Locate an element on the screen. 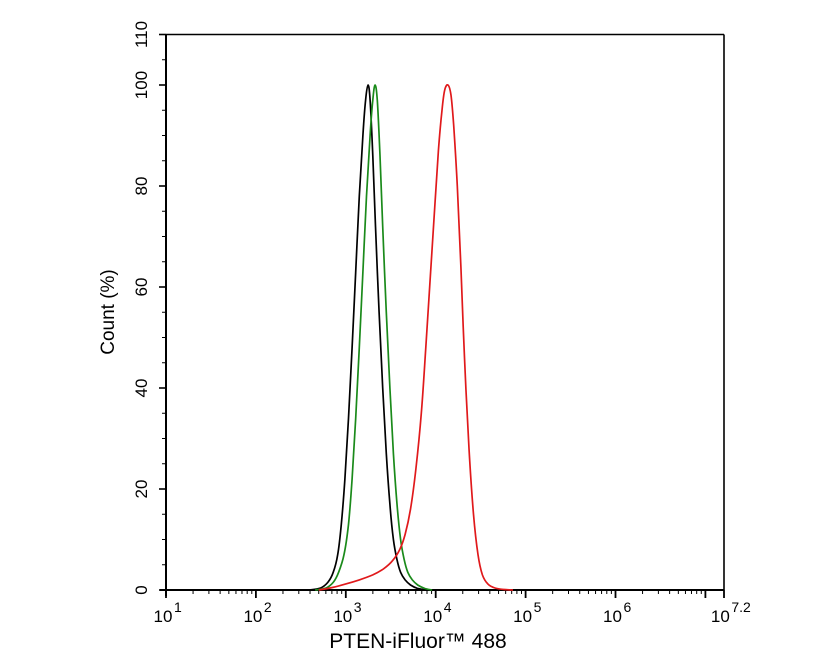 This screenshot has width=835, height=668. y-tick-label: 60 is located at coordinates (141, 287).